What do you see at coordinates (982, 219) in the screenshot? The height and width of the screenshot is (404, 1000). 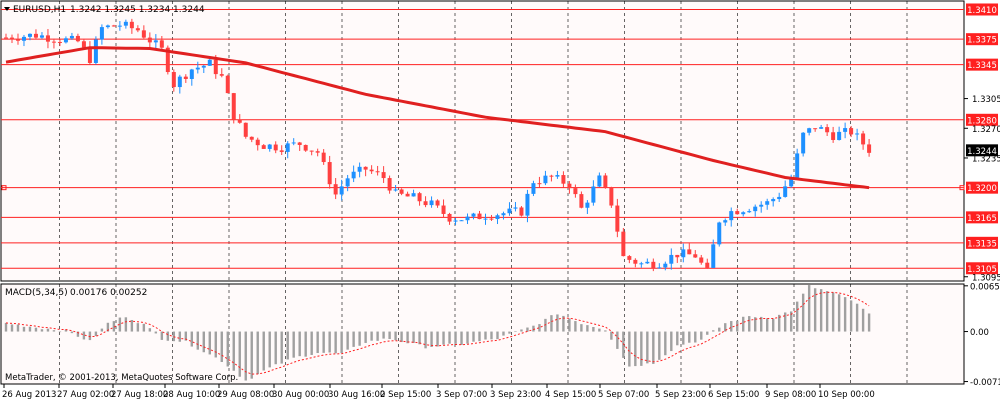 I see `level-tag-label-5: 1.3165` at bounding box center [982, 219].